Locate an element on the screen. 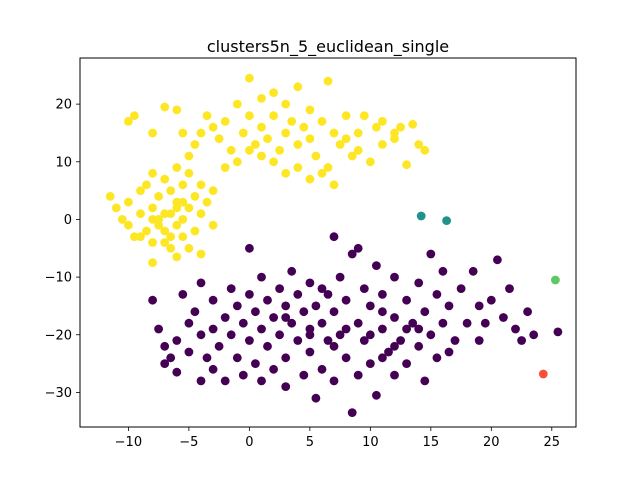 The width and height of the screenshot is (640, 480). y-tick-label: −30 is located at coordinates (58, 393).